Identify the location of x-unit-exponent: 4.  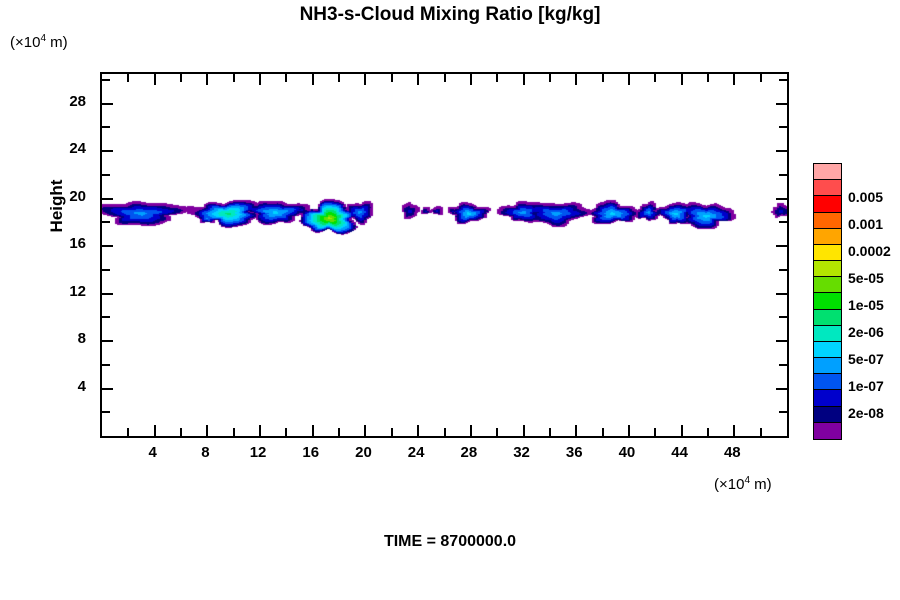
(747, 480).